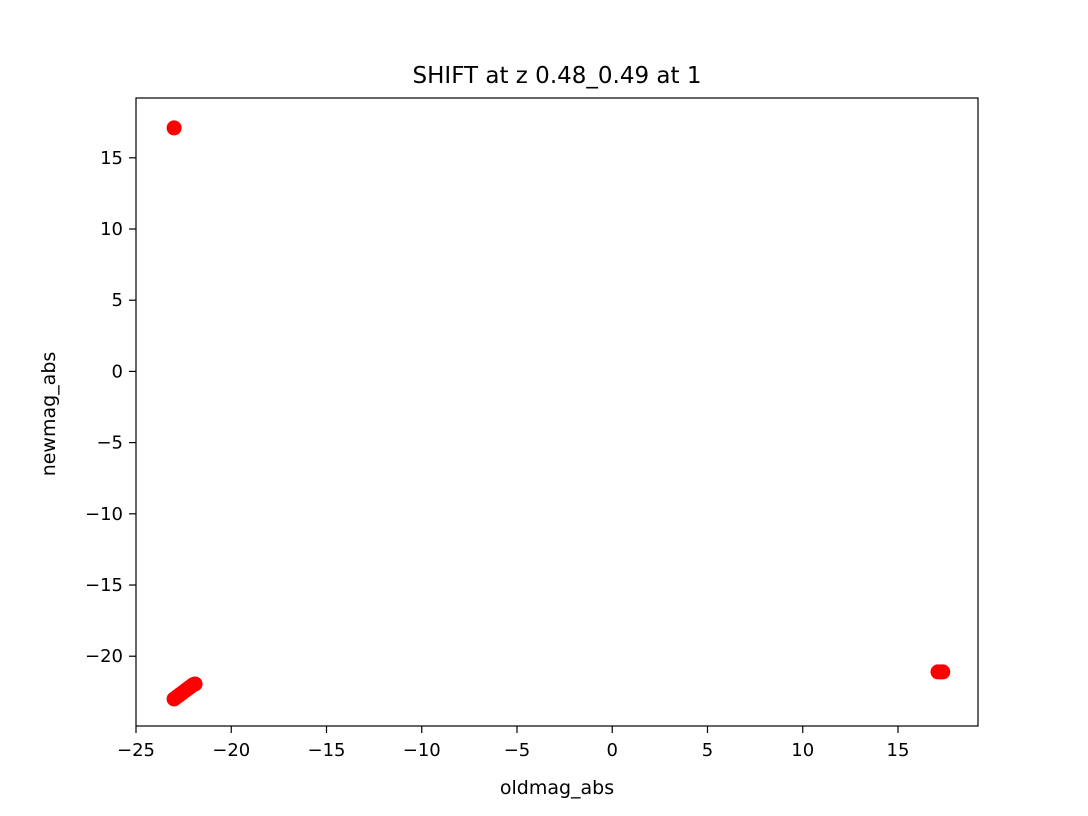  What do you see at coordinates (231, 750) in the screenshot?
I see `x-tick-label: −20` at bounding box center [231, 750].